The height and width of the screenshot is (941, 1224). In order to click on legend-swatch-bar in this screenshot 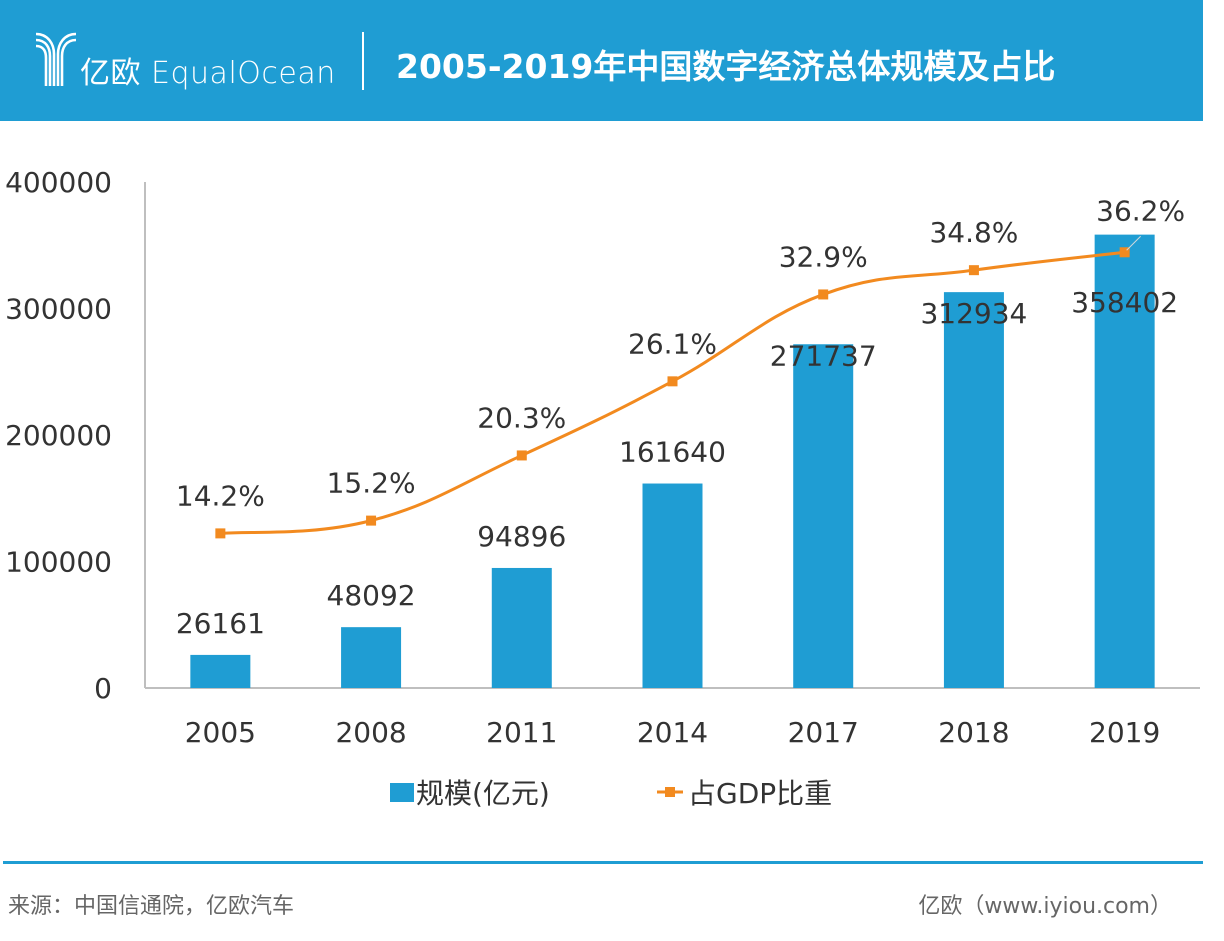, I will do `click(402, 792)`.